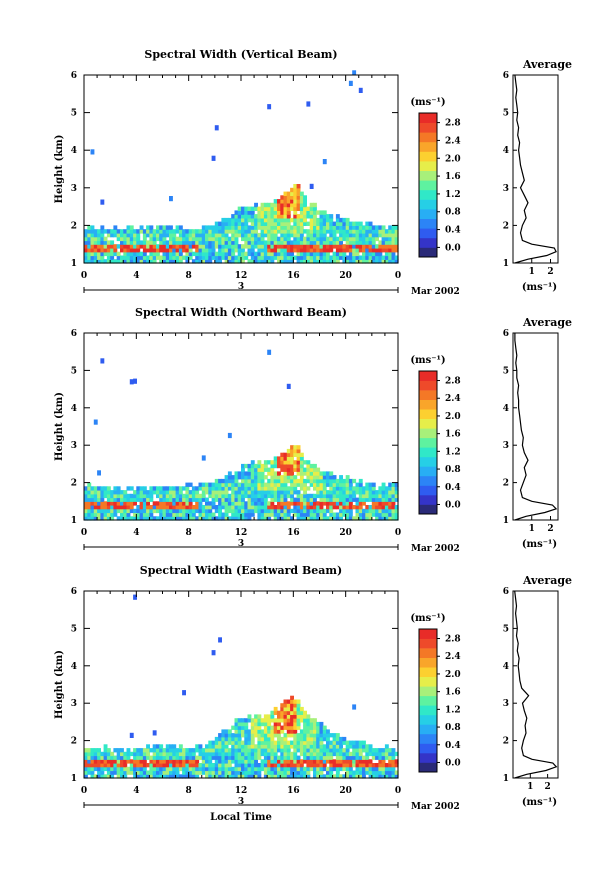 Image resolution: width=611 pixels, height=875 pixels. Describe the element at coordinates (539, 544) in the screenshot. I see `profile-x-label: (ms⁻¹)` at that location.